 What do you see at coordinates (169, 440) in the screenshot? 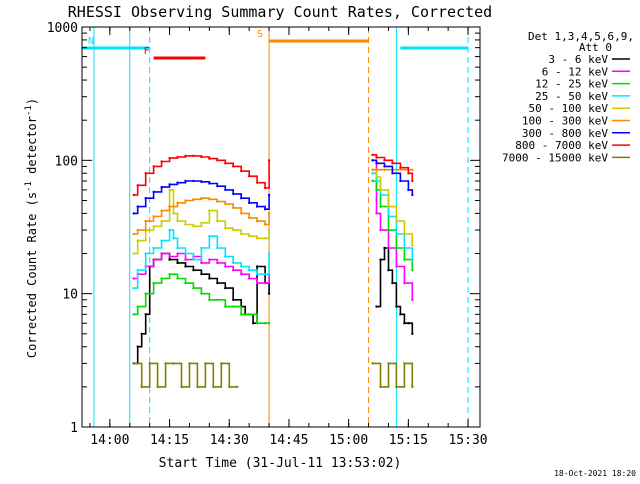
I see `x-tick-label-1: 14:15` at bounding box center [169, 440].